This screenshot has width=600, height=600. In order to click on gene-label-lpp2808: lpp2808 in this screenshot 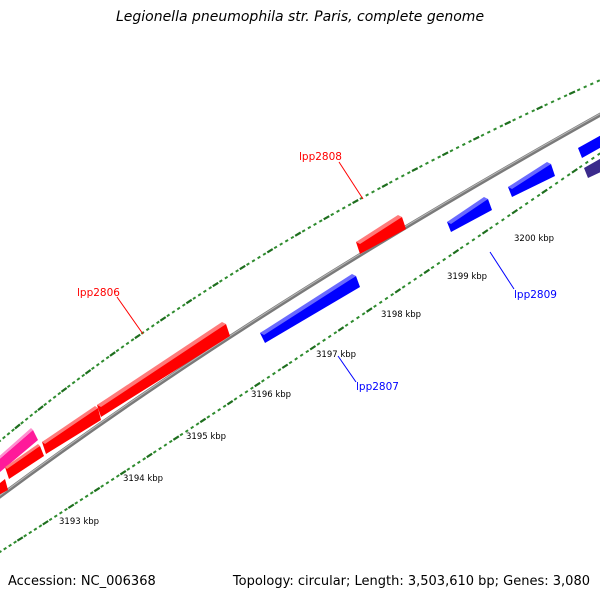, I will do `click(320, 157)`.